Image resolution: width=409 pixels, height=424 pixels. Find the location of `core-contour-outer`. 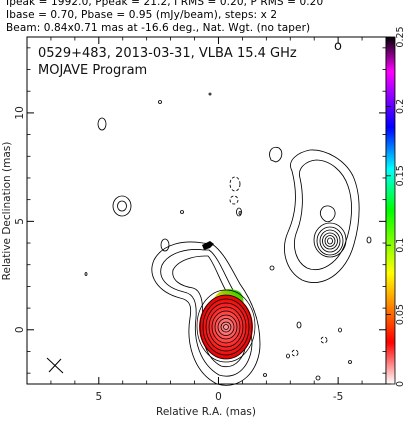

core-contour-outer is located at coordinates (206, 313).